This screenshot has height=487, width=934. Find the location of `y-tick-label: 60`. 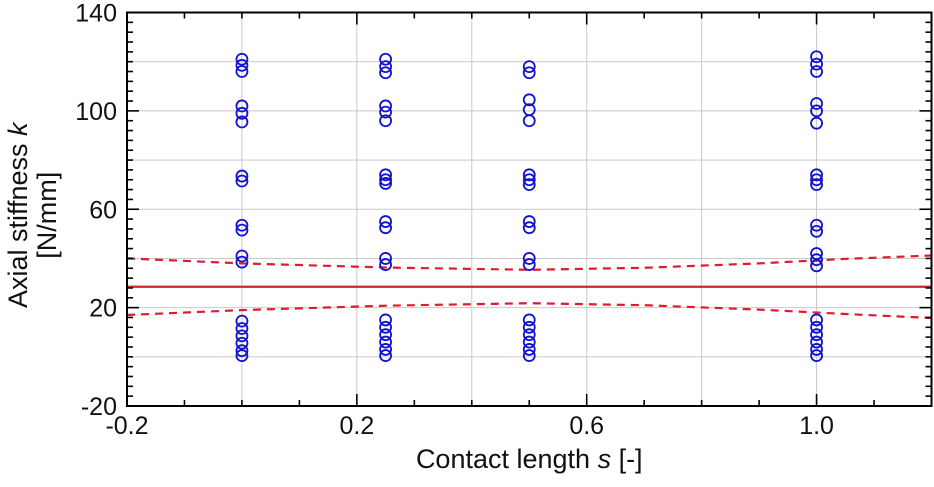

y-tick-label: 60 is located at coordinates (103, 210).